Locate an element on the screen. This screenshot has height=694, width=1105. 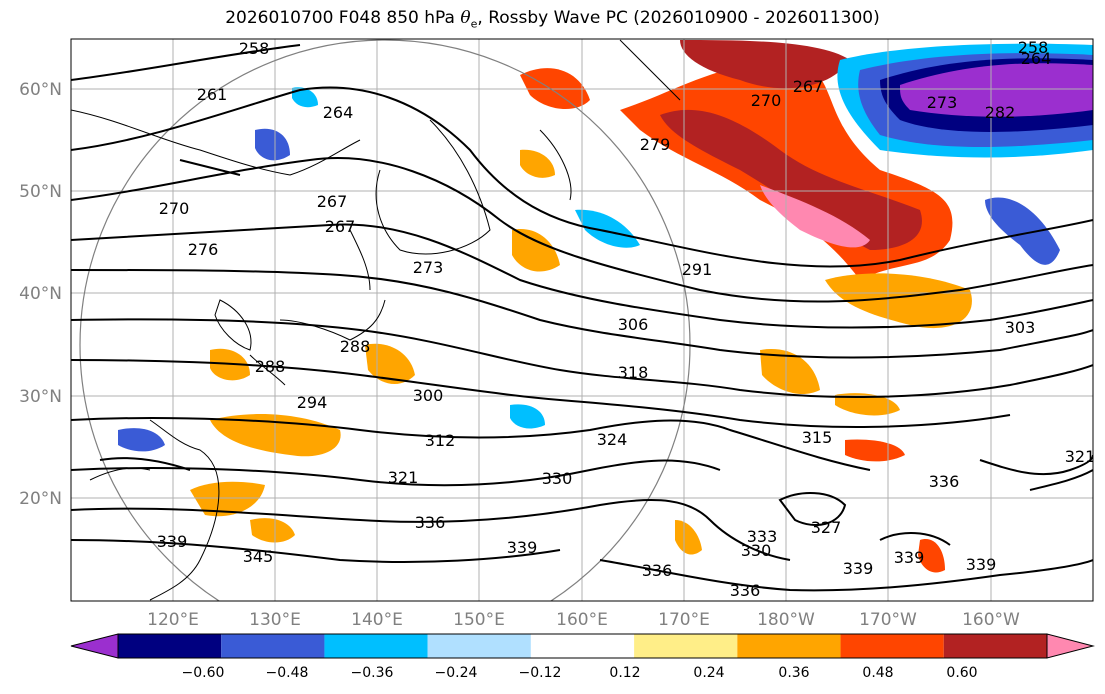
colorbar-extend-high is located at coordinates (1070, 646).